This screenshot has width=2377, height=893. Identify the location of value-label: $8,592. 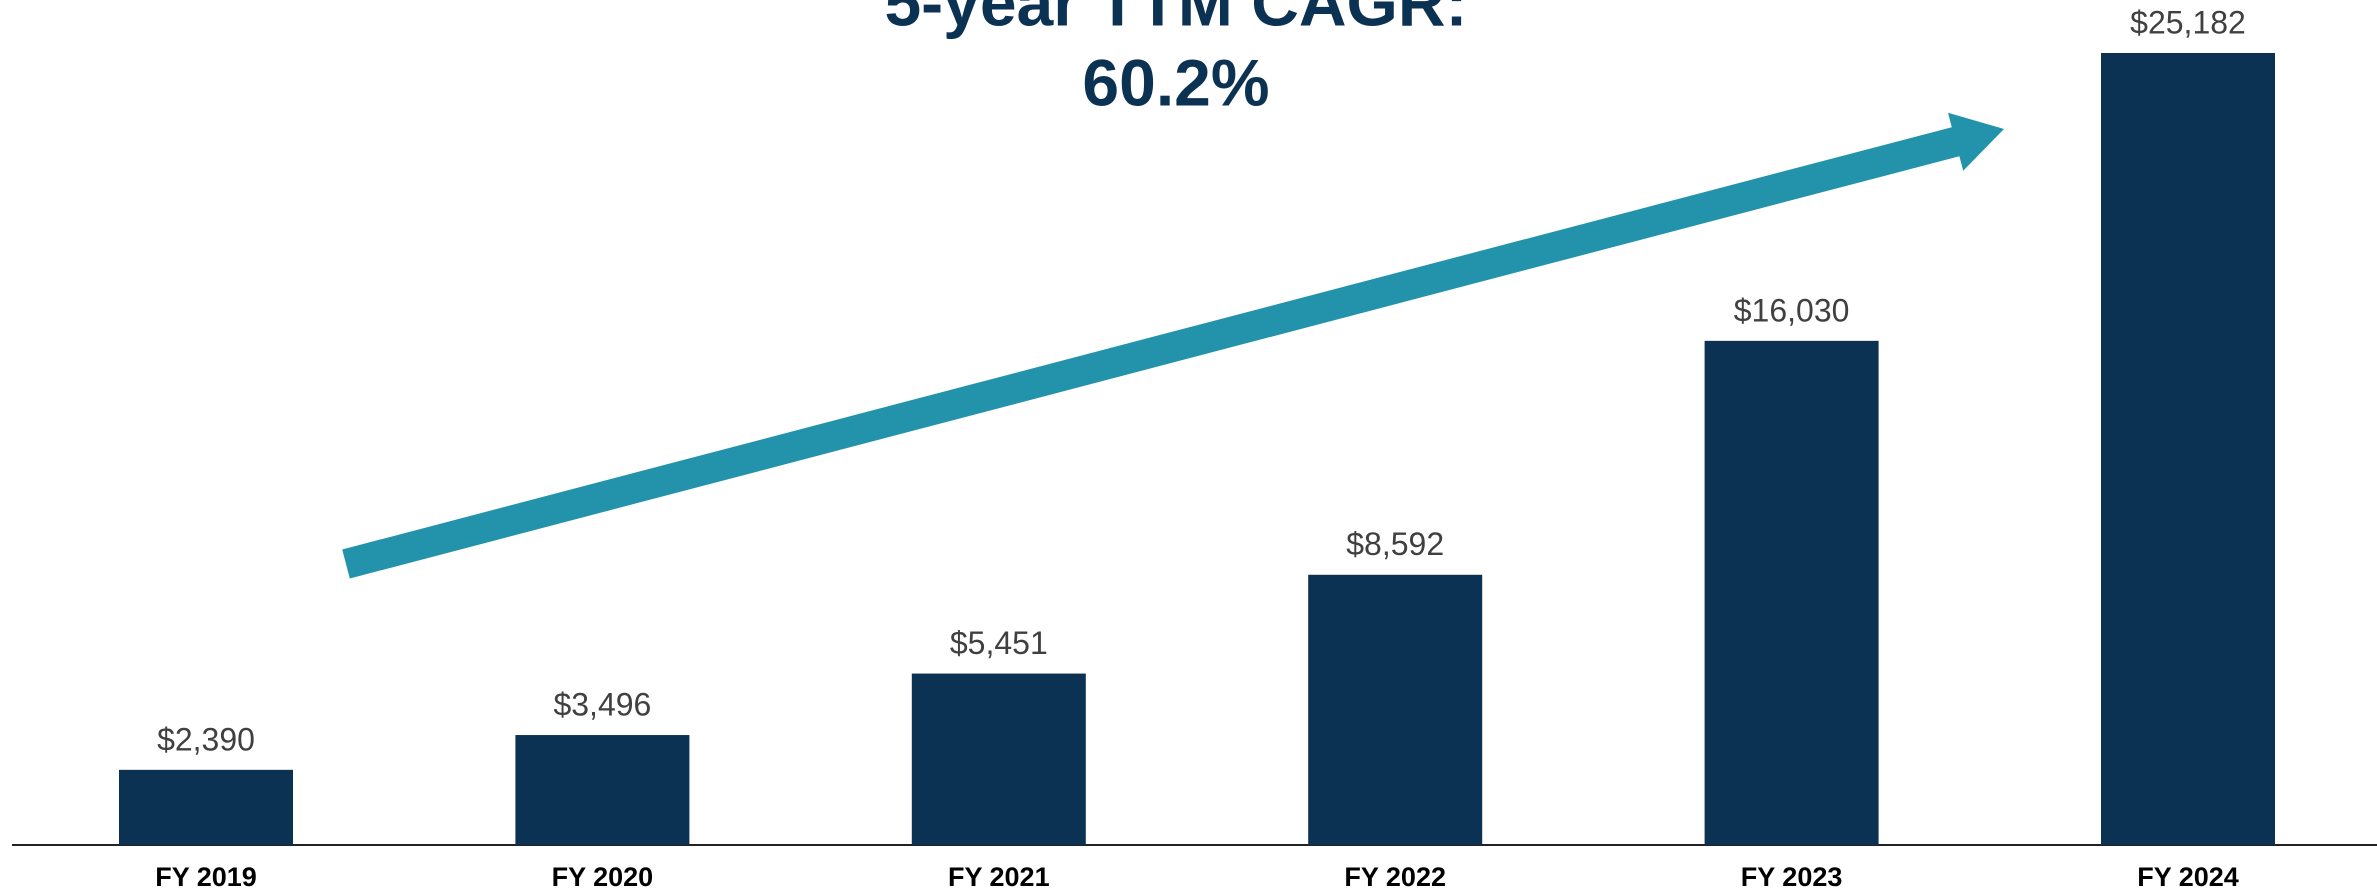
(1395, 544).